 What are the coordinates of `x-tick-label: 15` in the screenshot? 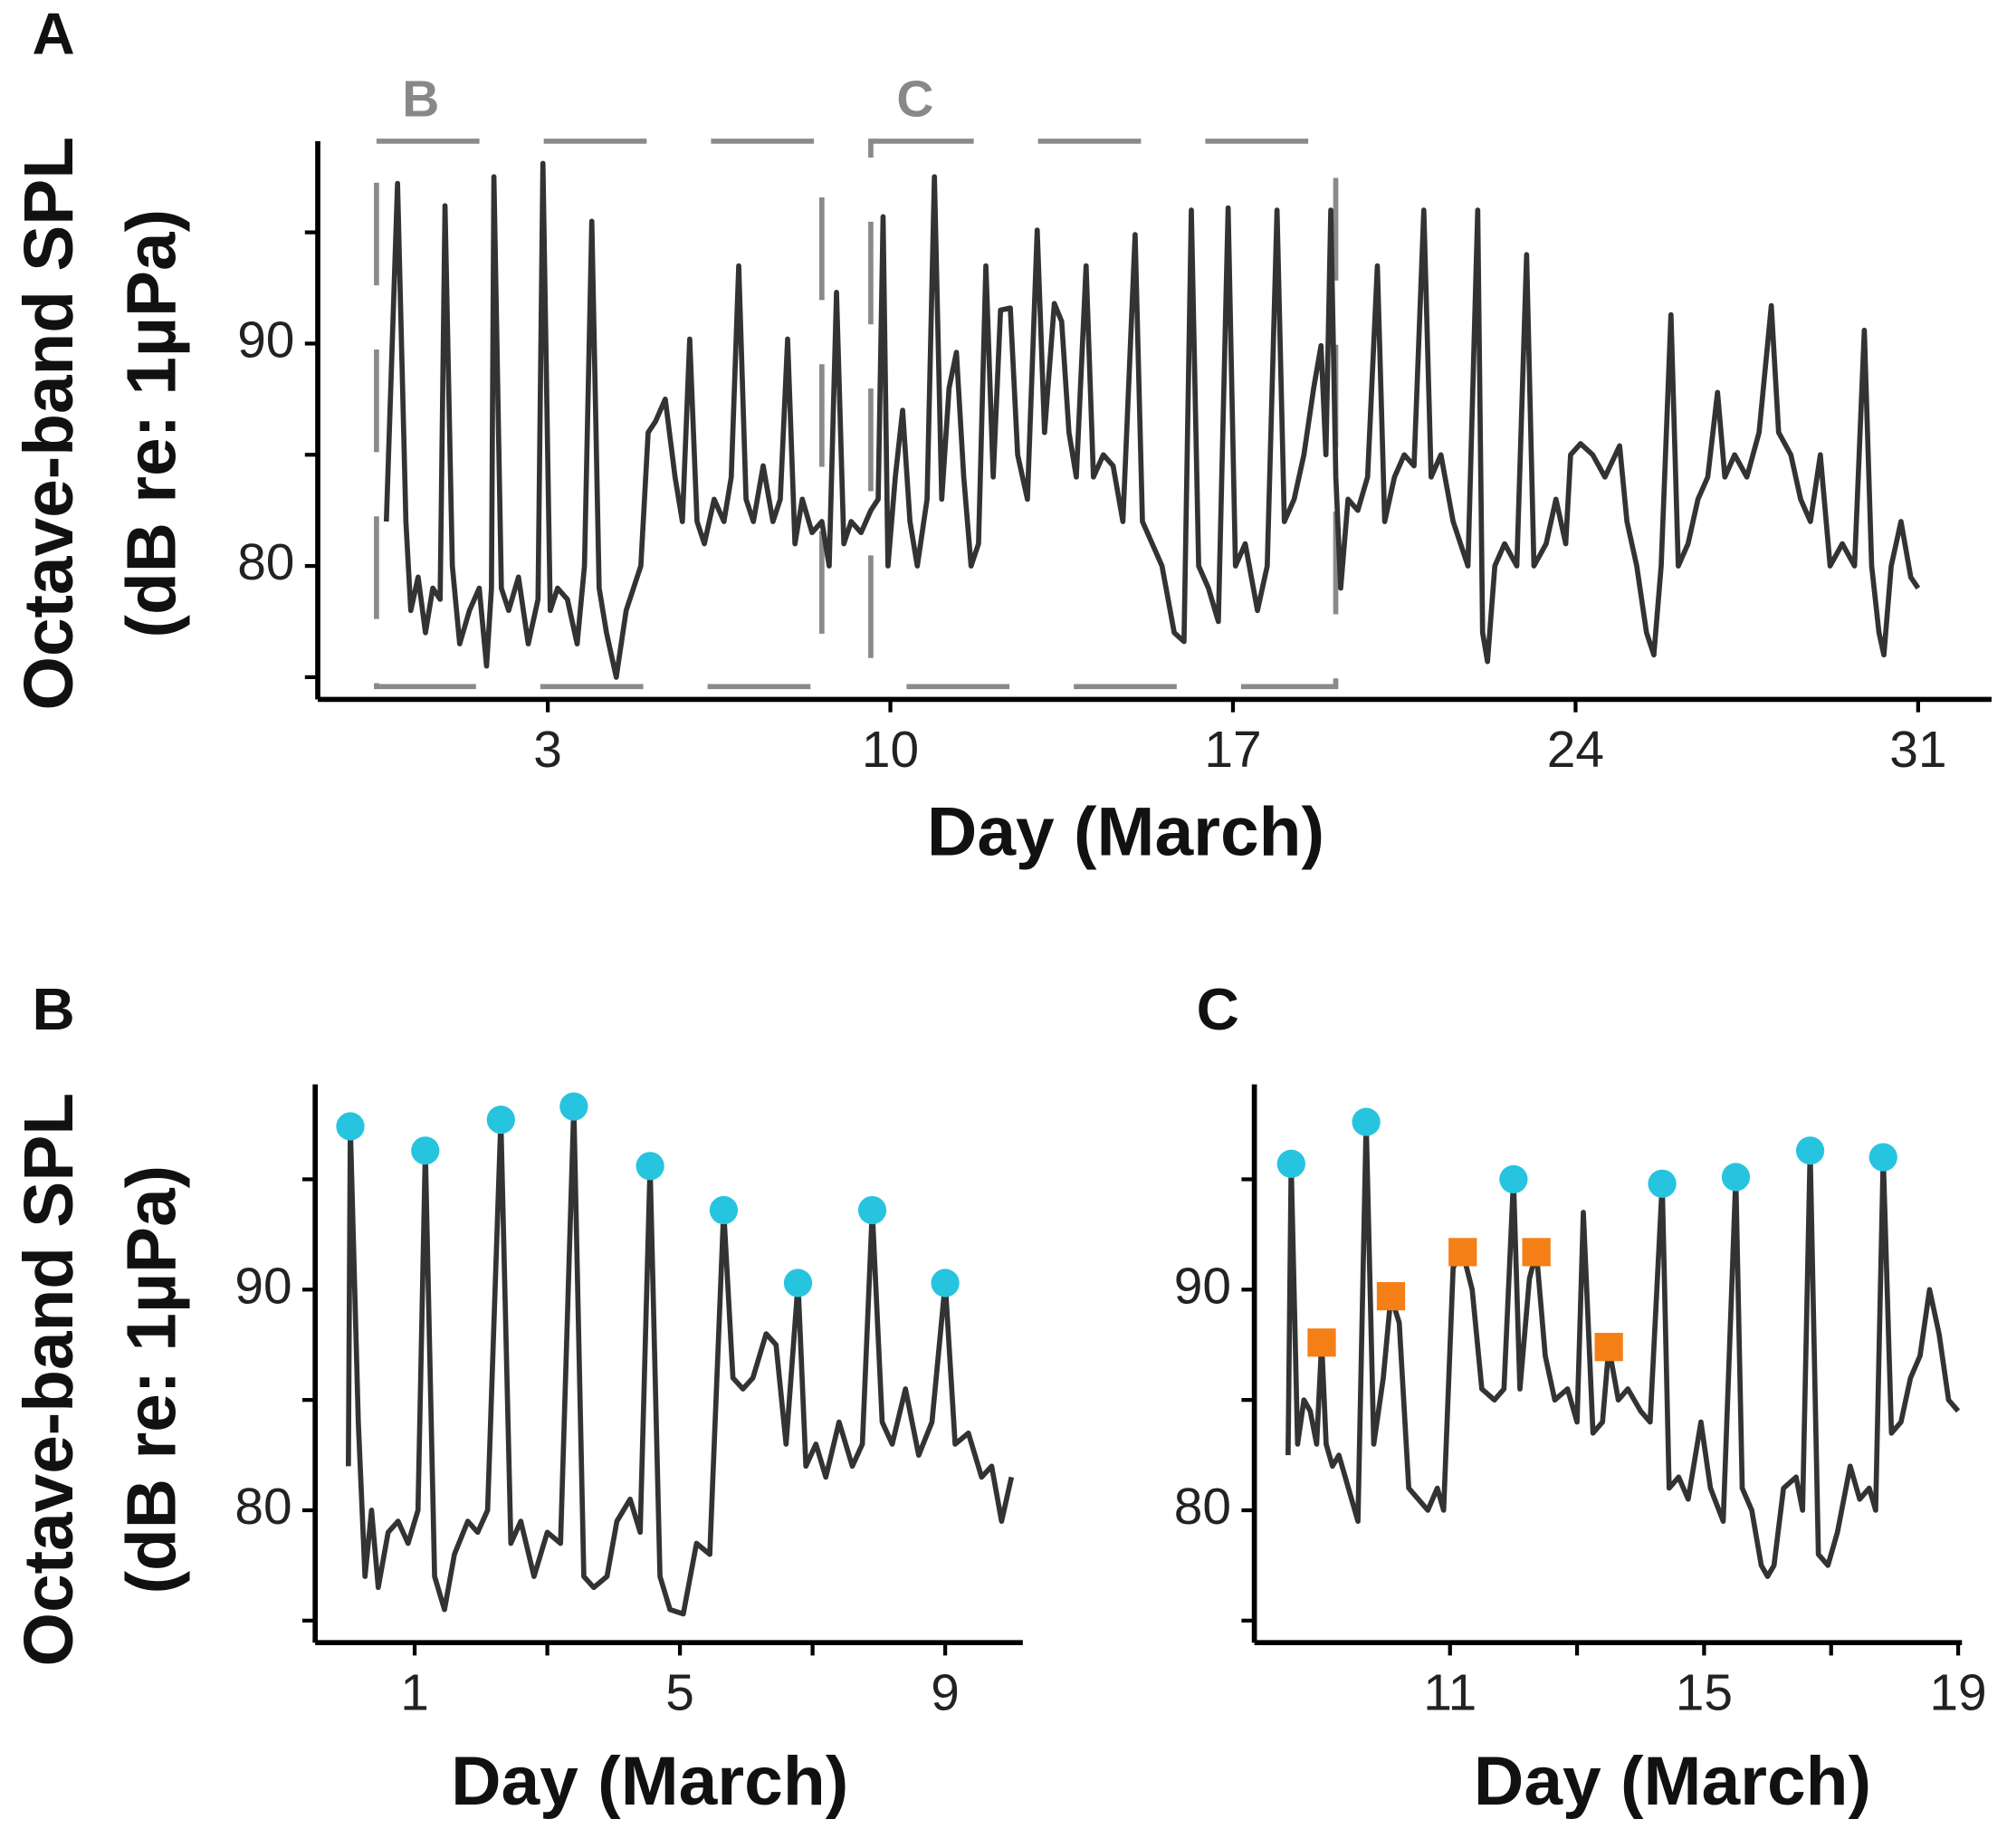 It's located at (1704, 1693).